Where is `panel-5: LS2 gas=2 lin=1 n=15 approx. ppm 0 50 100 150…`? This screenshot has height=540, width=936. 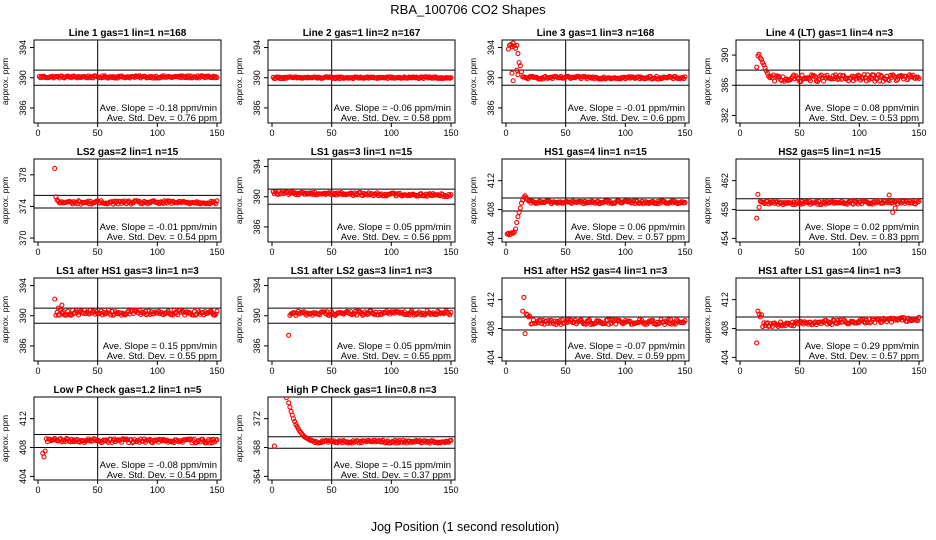
panel-5: LS2 gas=2 lin=1 n=15 approx. ppm 0 50 100 150… is located at coordinates (112, 202).